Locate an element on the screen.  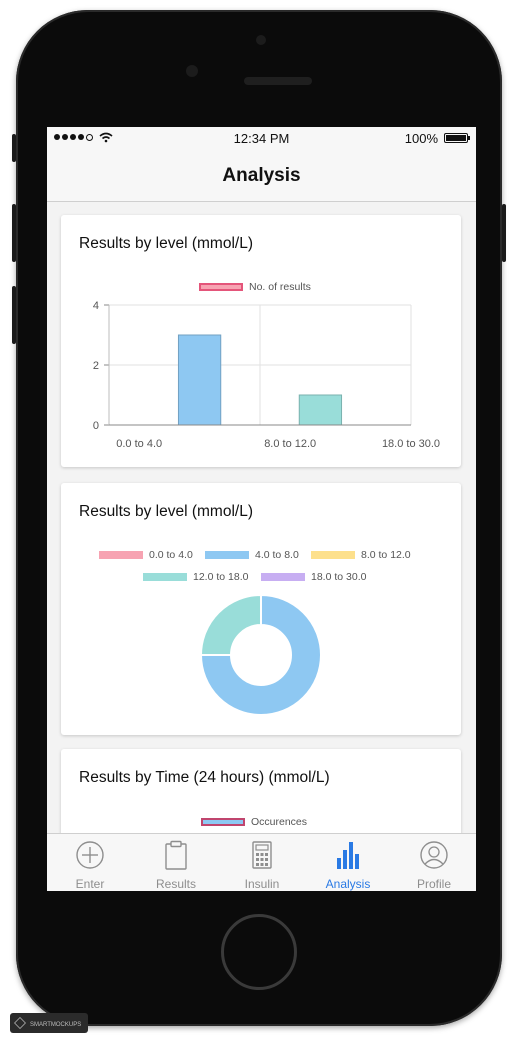
time-chart-legend: Occurences is located at coordinates (254, 822).